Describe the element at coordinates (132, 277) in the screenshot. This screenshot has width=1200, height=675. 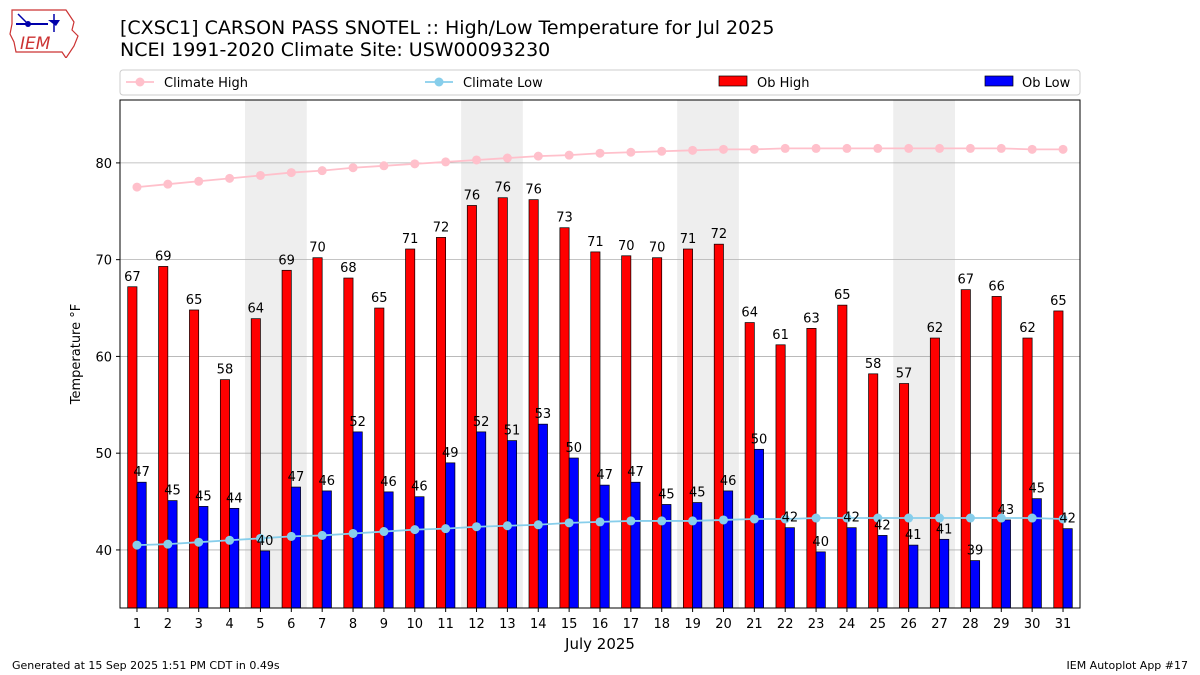
I see `ob-high-value-label: 67` at that location.